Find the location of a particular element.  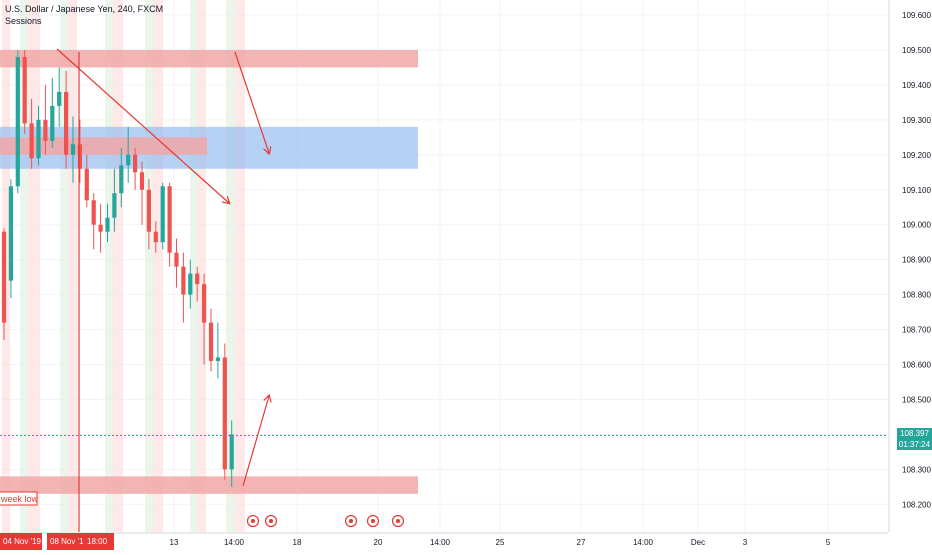

inner-zone is located at coordinates (103, 146).